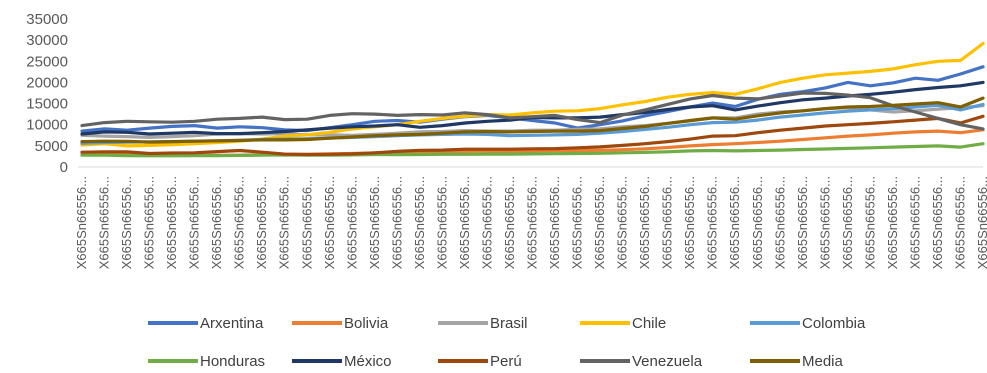 The image size is (987, 373). I want to click on legend-item-chile: Chile, so click(623, 323).